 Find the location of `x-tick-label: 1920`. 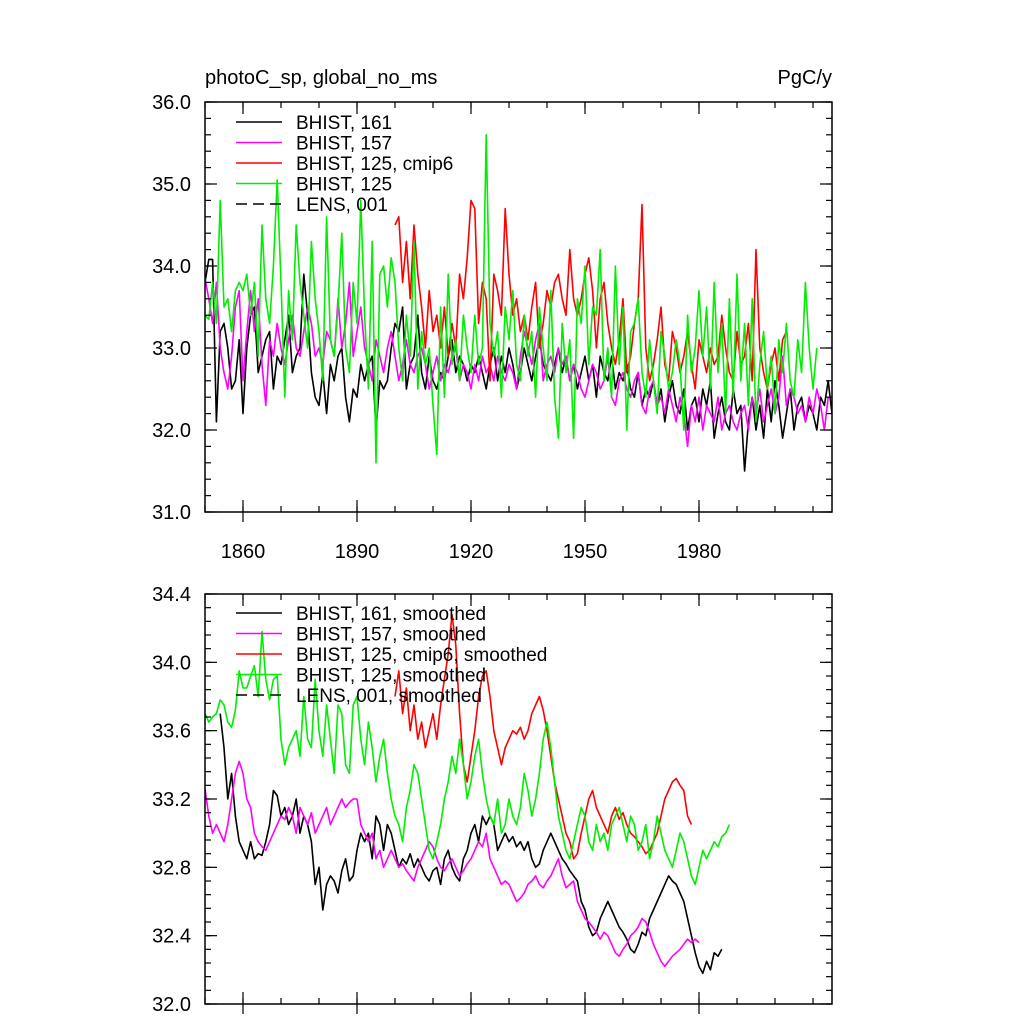

x-tick-label: 1920 is located at coordinates (471, 552).